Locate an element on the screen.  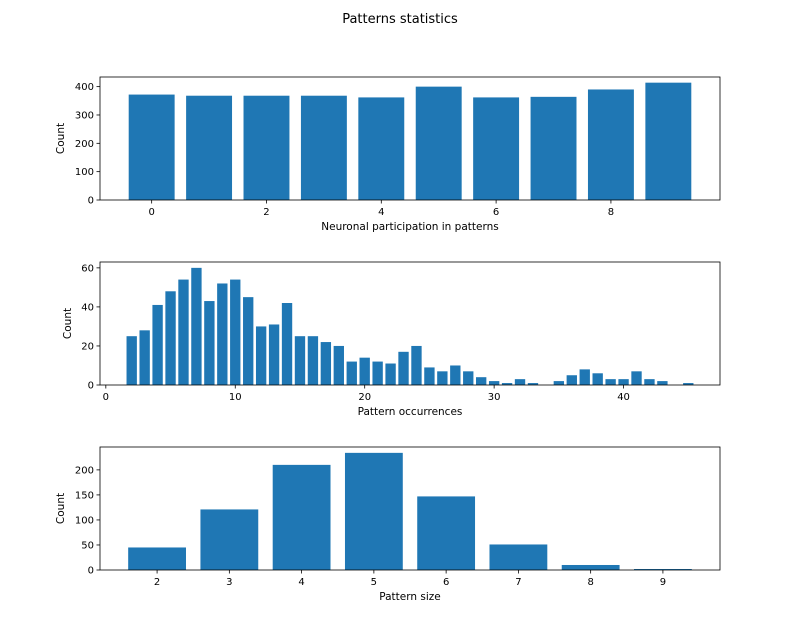
y-tick-label-size-200: 200 is located at coordinates (84, 470).